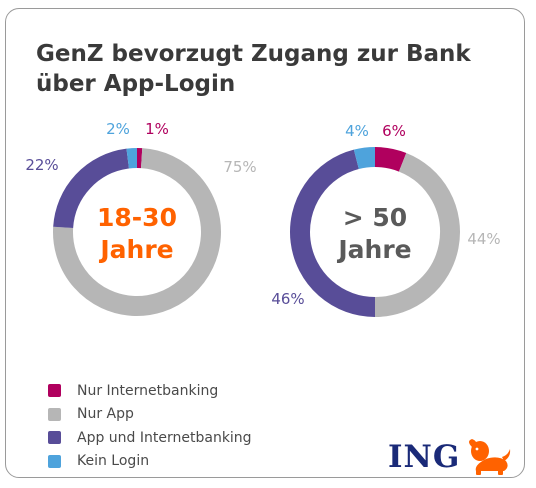  I want to click on legend-label: Nur Internetbanking, so click(148, 390).